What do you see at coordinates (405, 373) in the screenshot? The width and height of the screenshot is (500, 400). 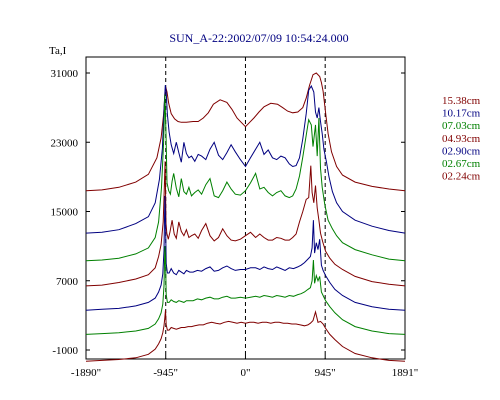 I see `x-tick-label: 1891"` at bounding box center [405, 373].